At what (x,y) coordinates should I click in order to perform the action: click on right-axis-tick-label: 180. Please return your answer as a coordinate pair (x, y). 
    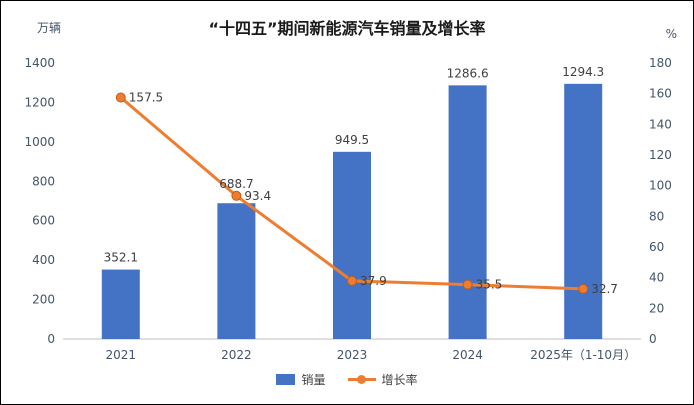
    Looking at the image, I should click on (660, 63).